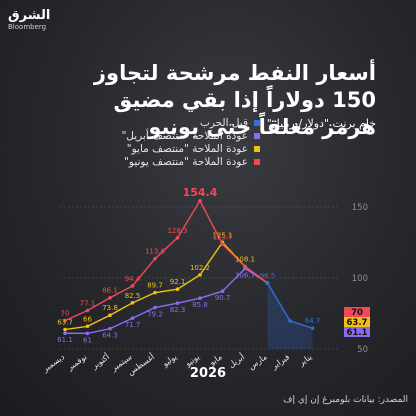 The image size is (416, 416). Describe the element at coordinates (88, 304) in the screenshot. I see `data-label: 77.1` at that location.